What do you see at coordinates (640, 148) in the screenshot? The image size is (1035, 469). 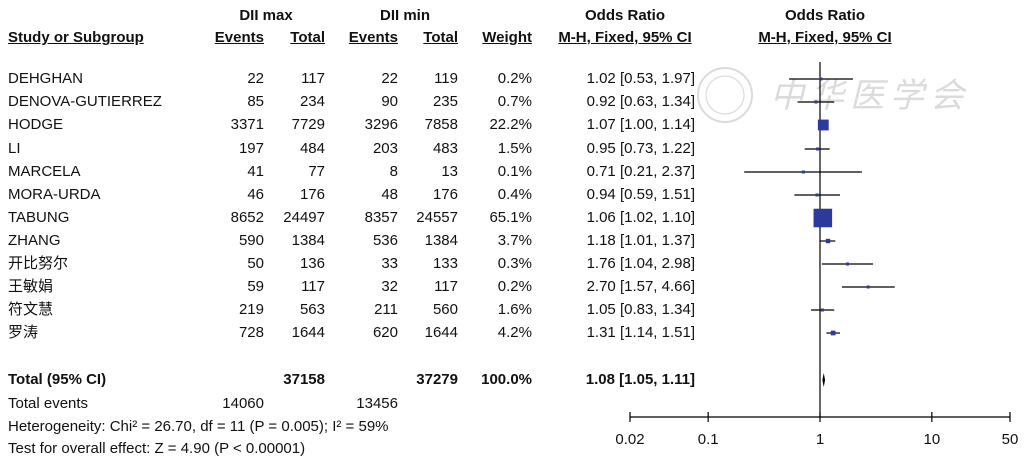 I see `study-ci-cell: 0.95 [0.73, 1.22]` at bounding box center [640, 148].